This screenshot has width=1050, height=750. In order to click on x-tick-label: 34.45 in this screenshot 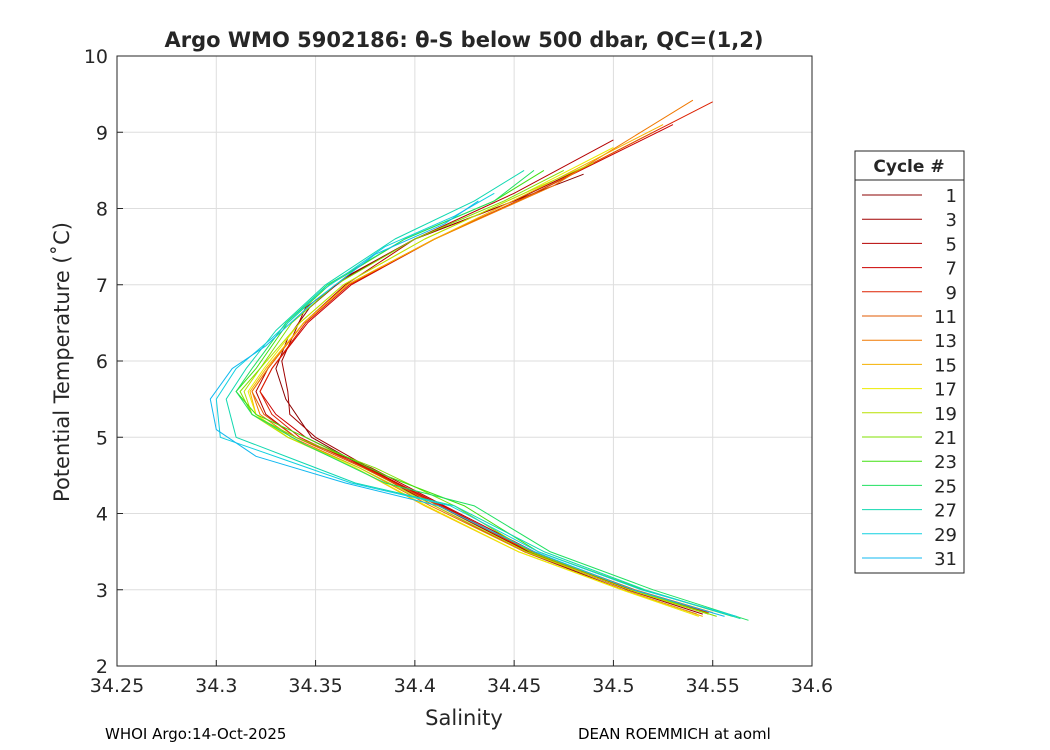, I will do `click(514, 686)`.